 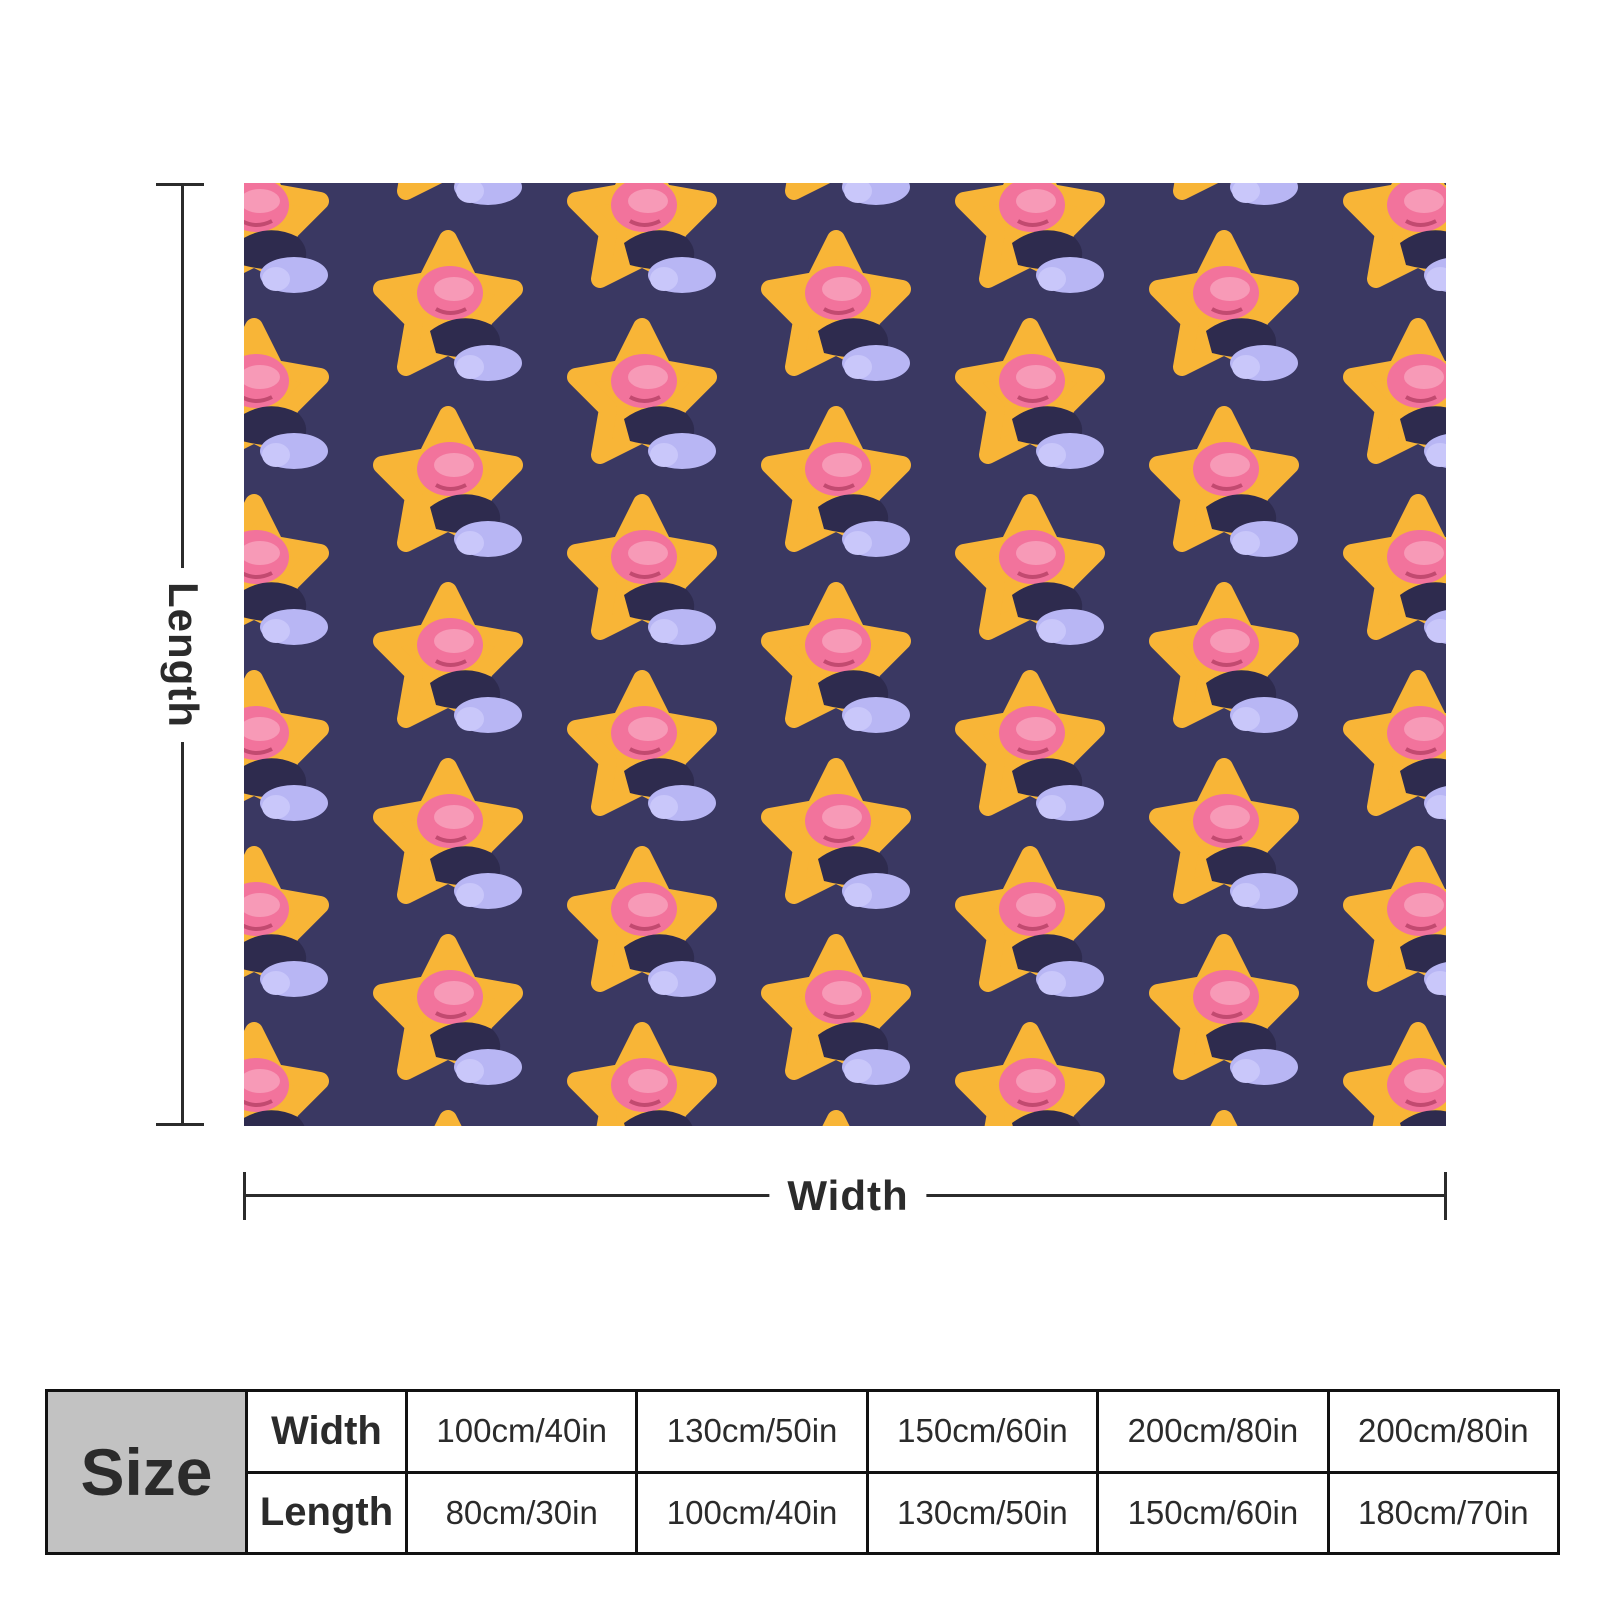 What do you see at coordinates (752, 1512) in the screenshot?
I see `length-value: 100cm/40in` at bounding box center [752, 1512].